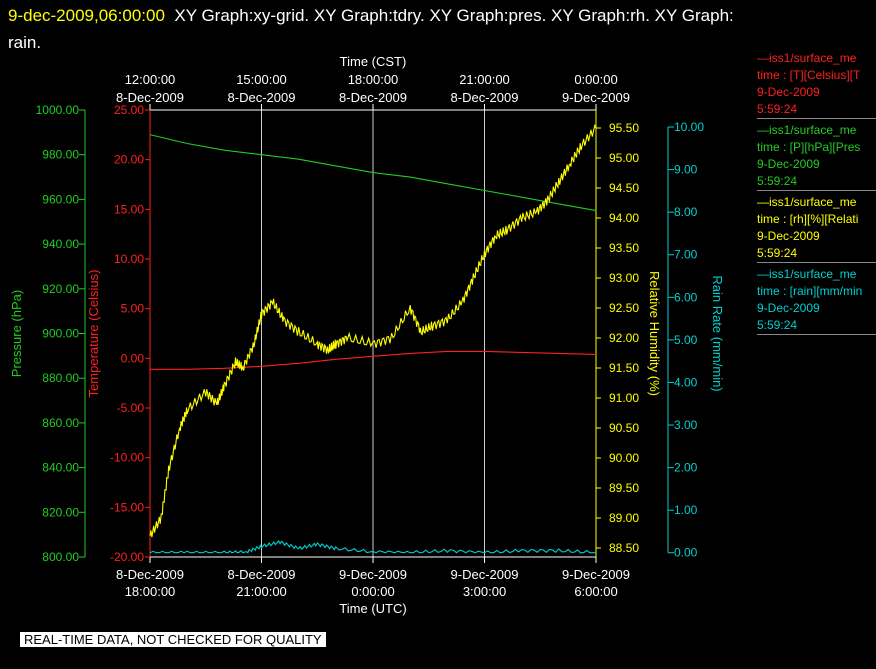 This screenshot has width=876, height=669. Describe the element at coordinates (686, 382) in the screenshot. I see `rain-tick-label: 4.00` at that location.